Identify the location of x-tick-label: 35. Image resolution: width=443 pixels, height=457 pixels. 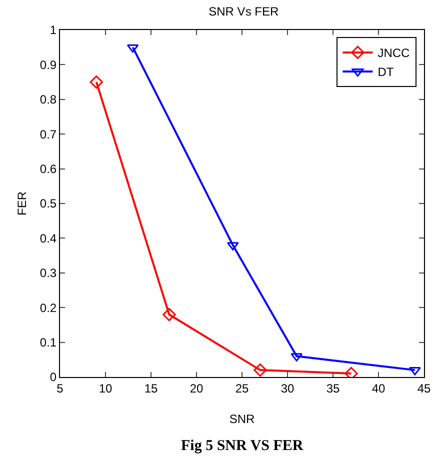
(333, 388).